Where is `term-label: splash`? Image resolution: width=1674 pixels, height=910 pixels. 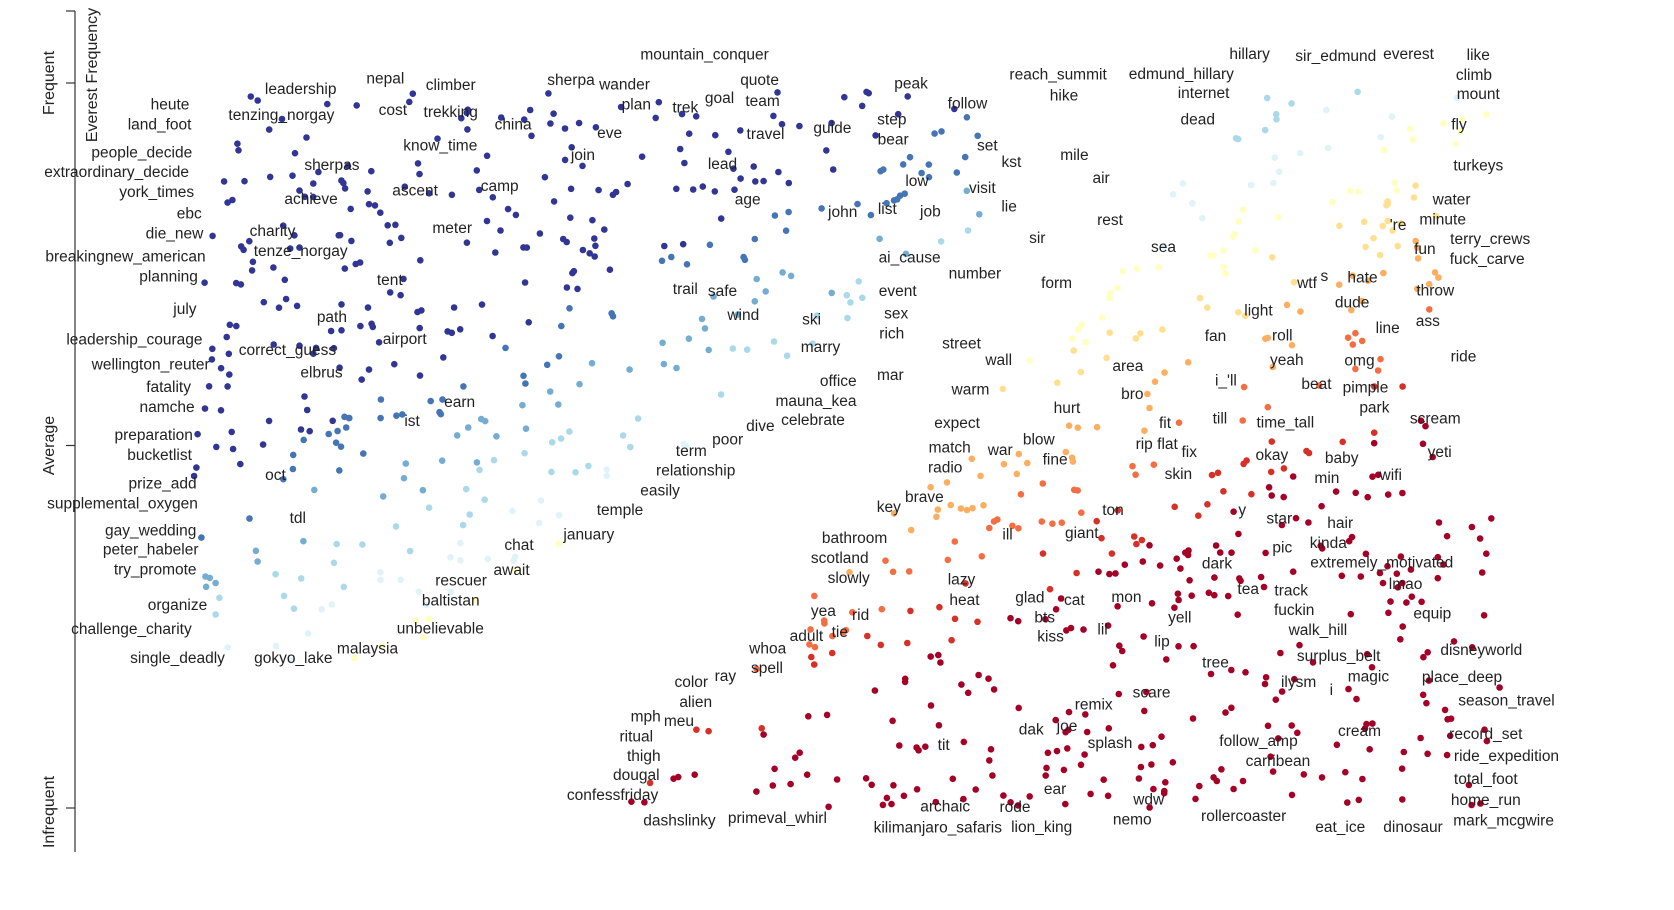
term-label: splash is located at coordinates (1110, 743).